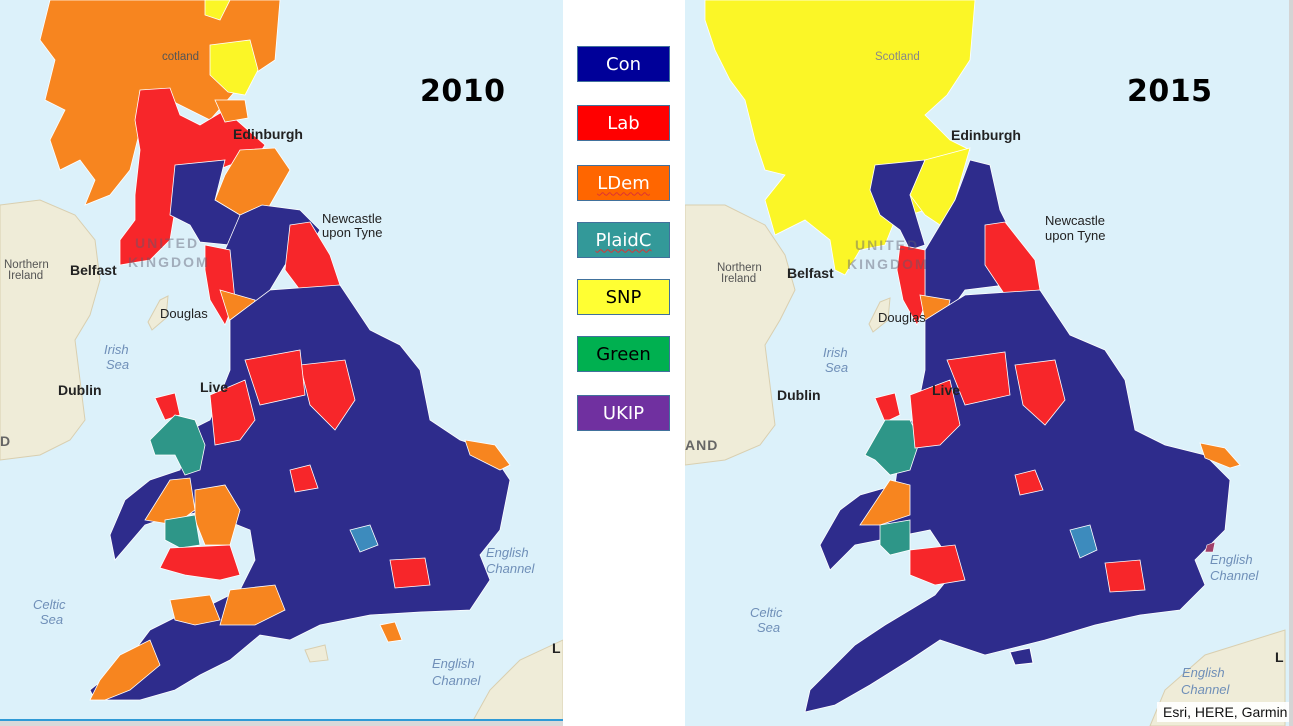 The image size is (1293, 726). What do you see at coordinates (516, 682) in the screenshot?
I see `france-land` at bounding box center [516, 682].